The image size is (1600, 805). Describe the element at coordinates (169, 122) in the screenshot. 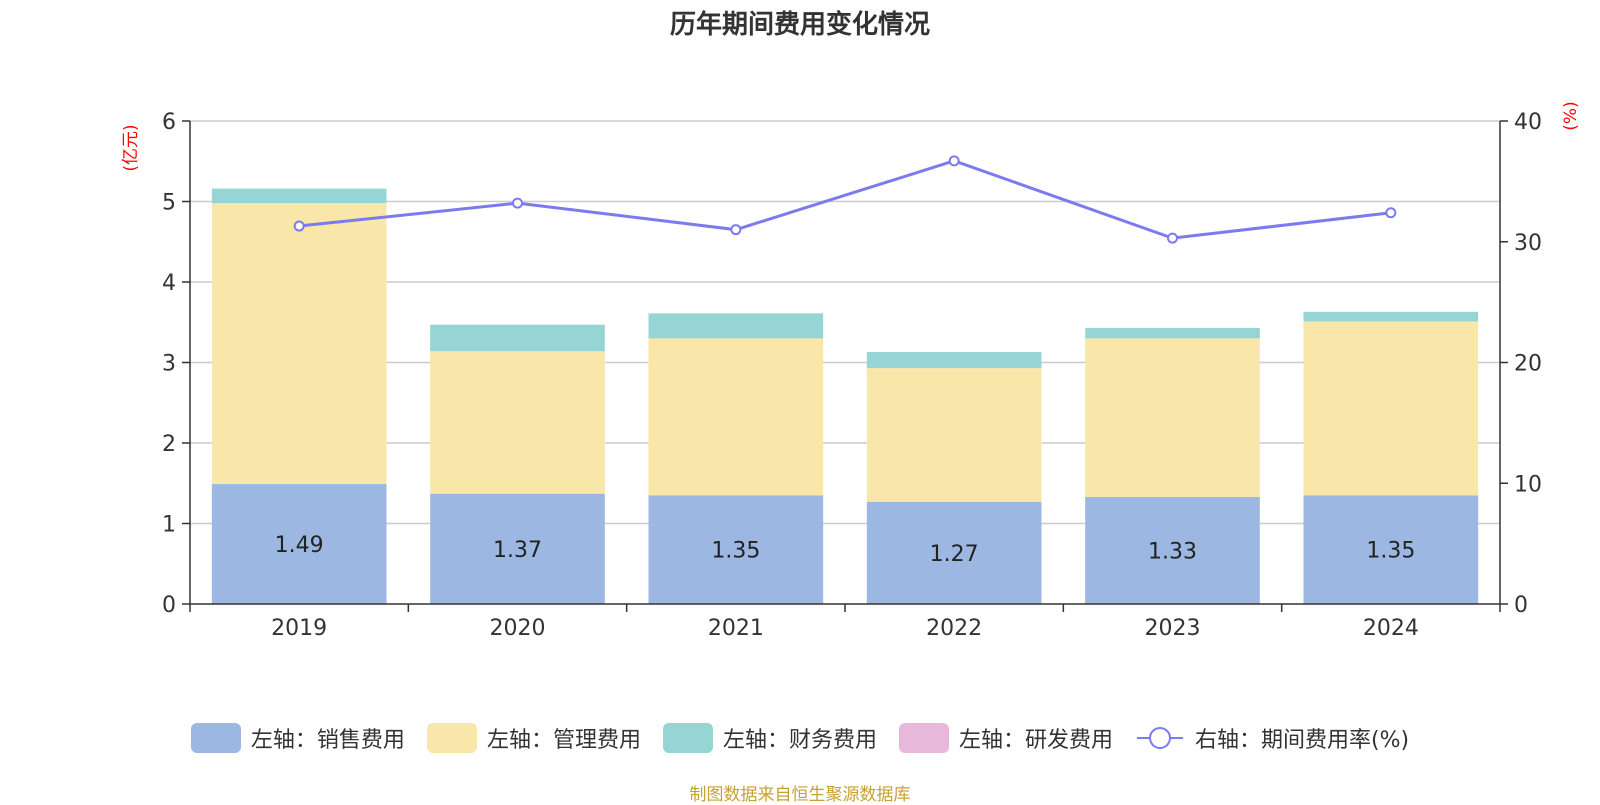

I see `left-axis-tick-label: 6` at that location.